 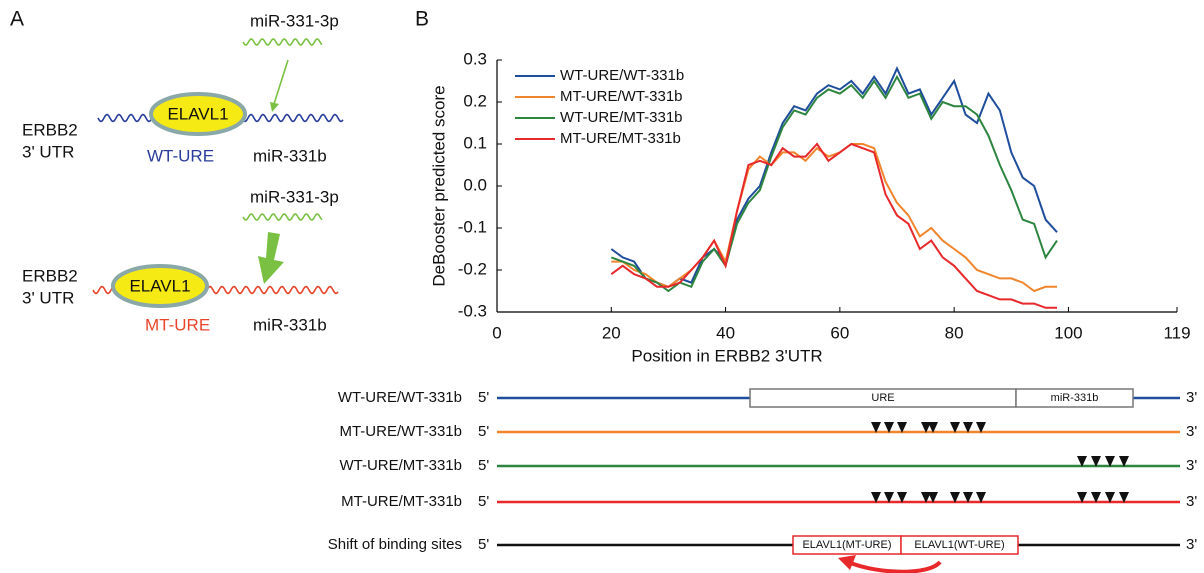 I want to click on x-tick-label: 60, so click(x=839, y=332).